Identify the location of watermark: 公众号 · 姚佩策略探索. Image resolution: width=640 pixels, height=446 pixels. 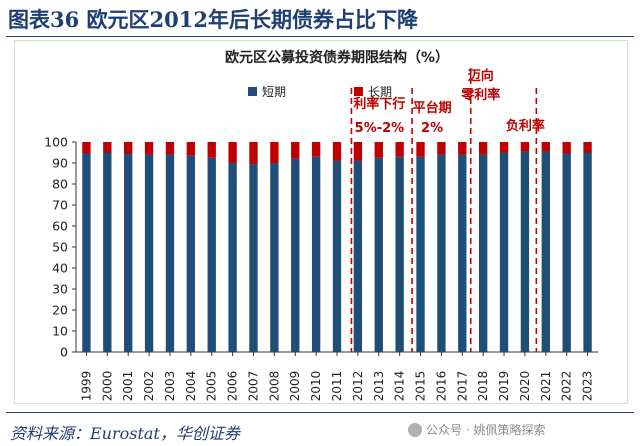
(476, 429).